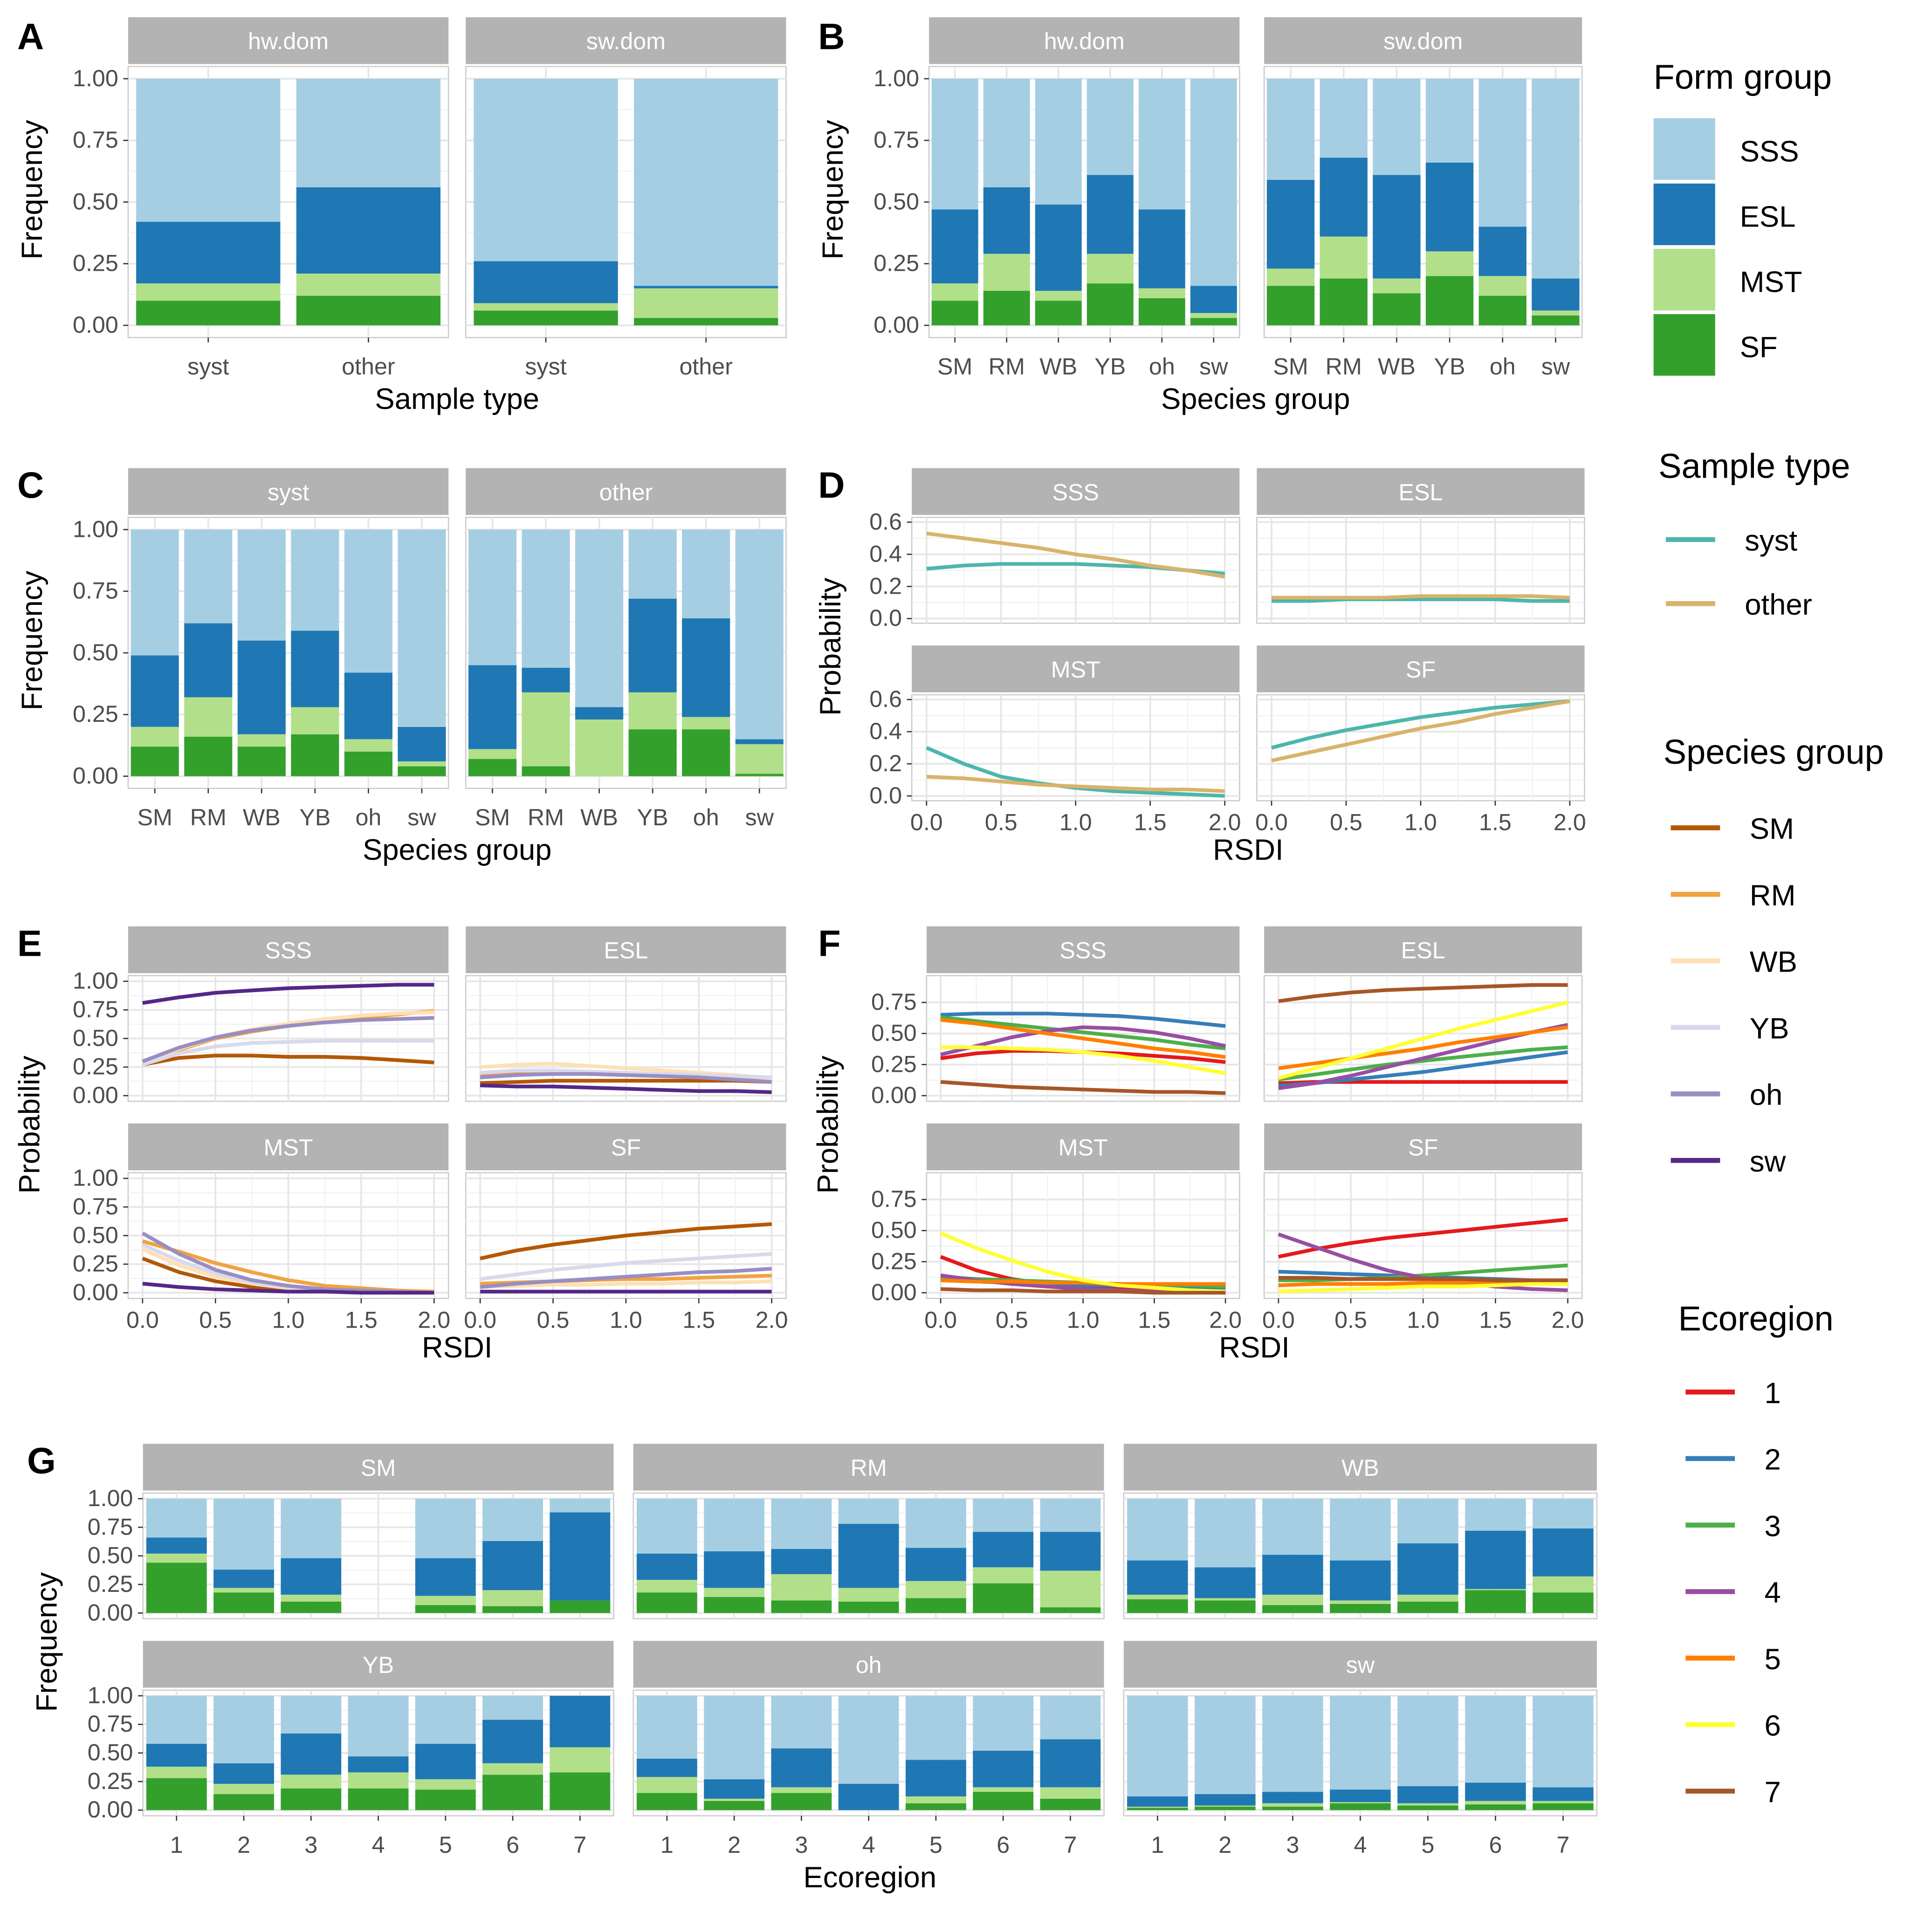  Describe the element at coordinates (626, 1284) in the screenshot. I see `series-line-WB` at that location.